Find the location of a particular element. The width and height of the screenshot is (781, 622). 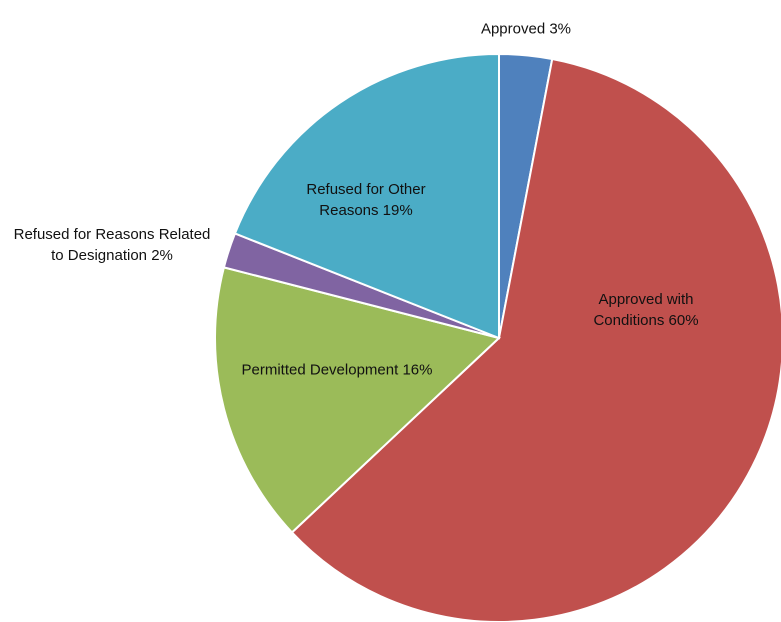

data-label: Approved with Conditions 60% is located at coordinates (646, 310).